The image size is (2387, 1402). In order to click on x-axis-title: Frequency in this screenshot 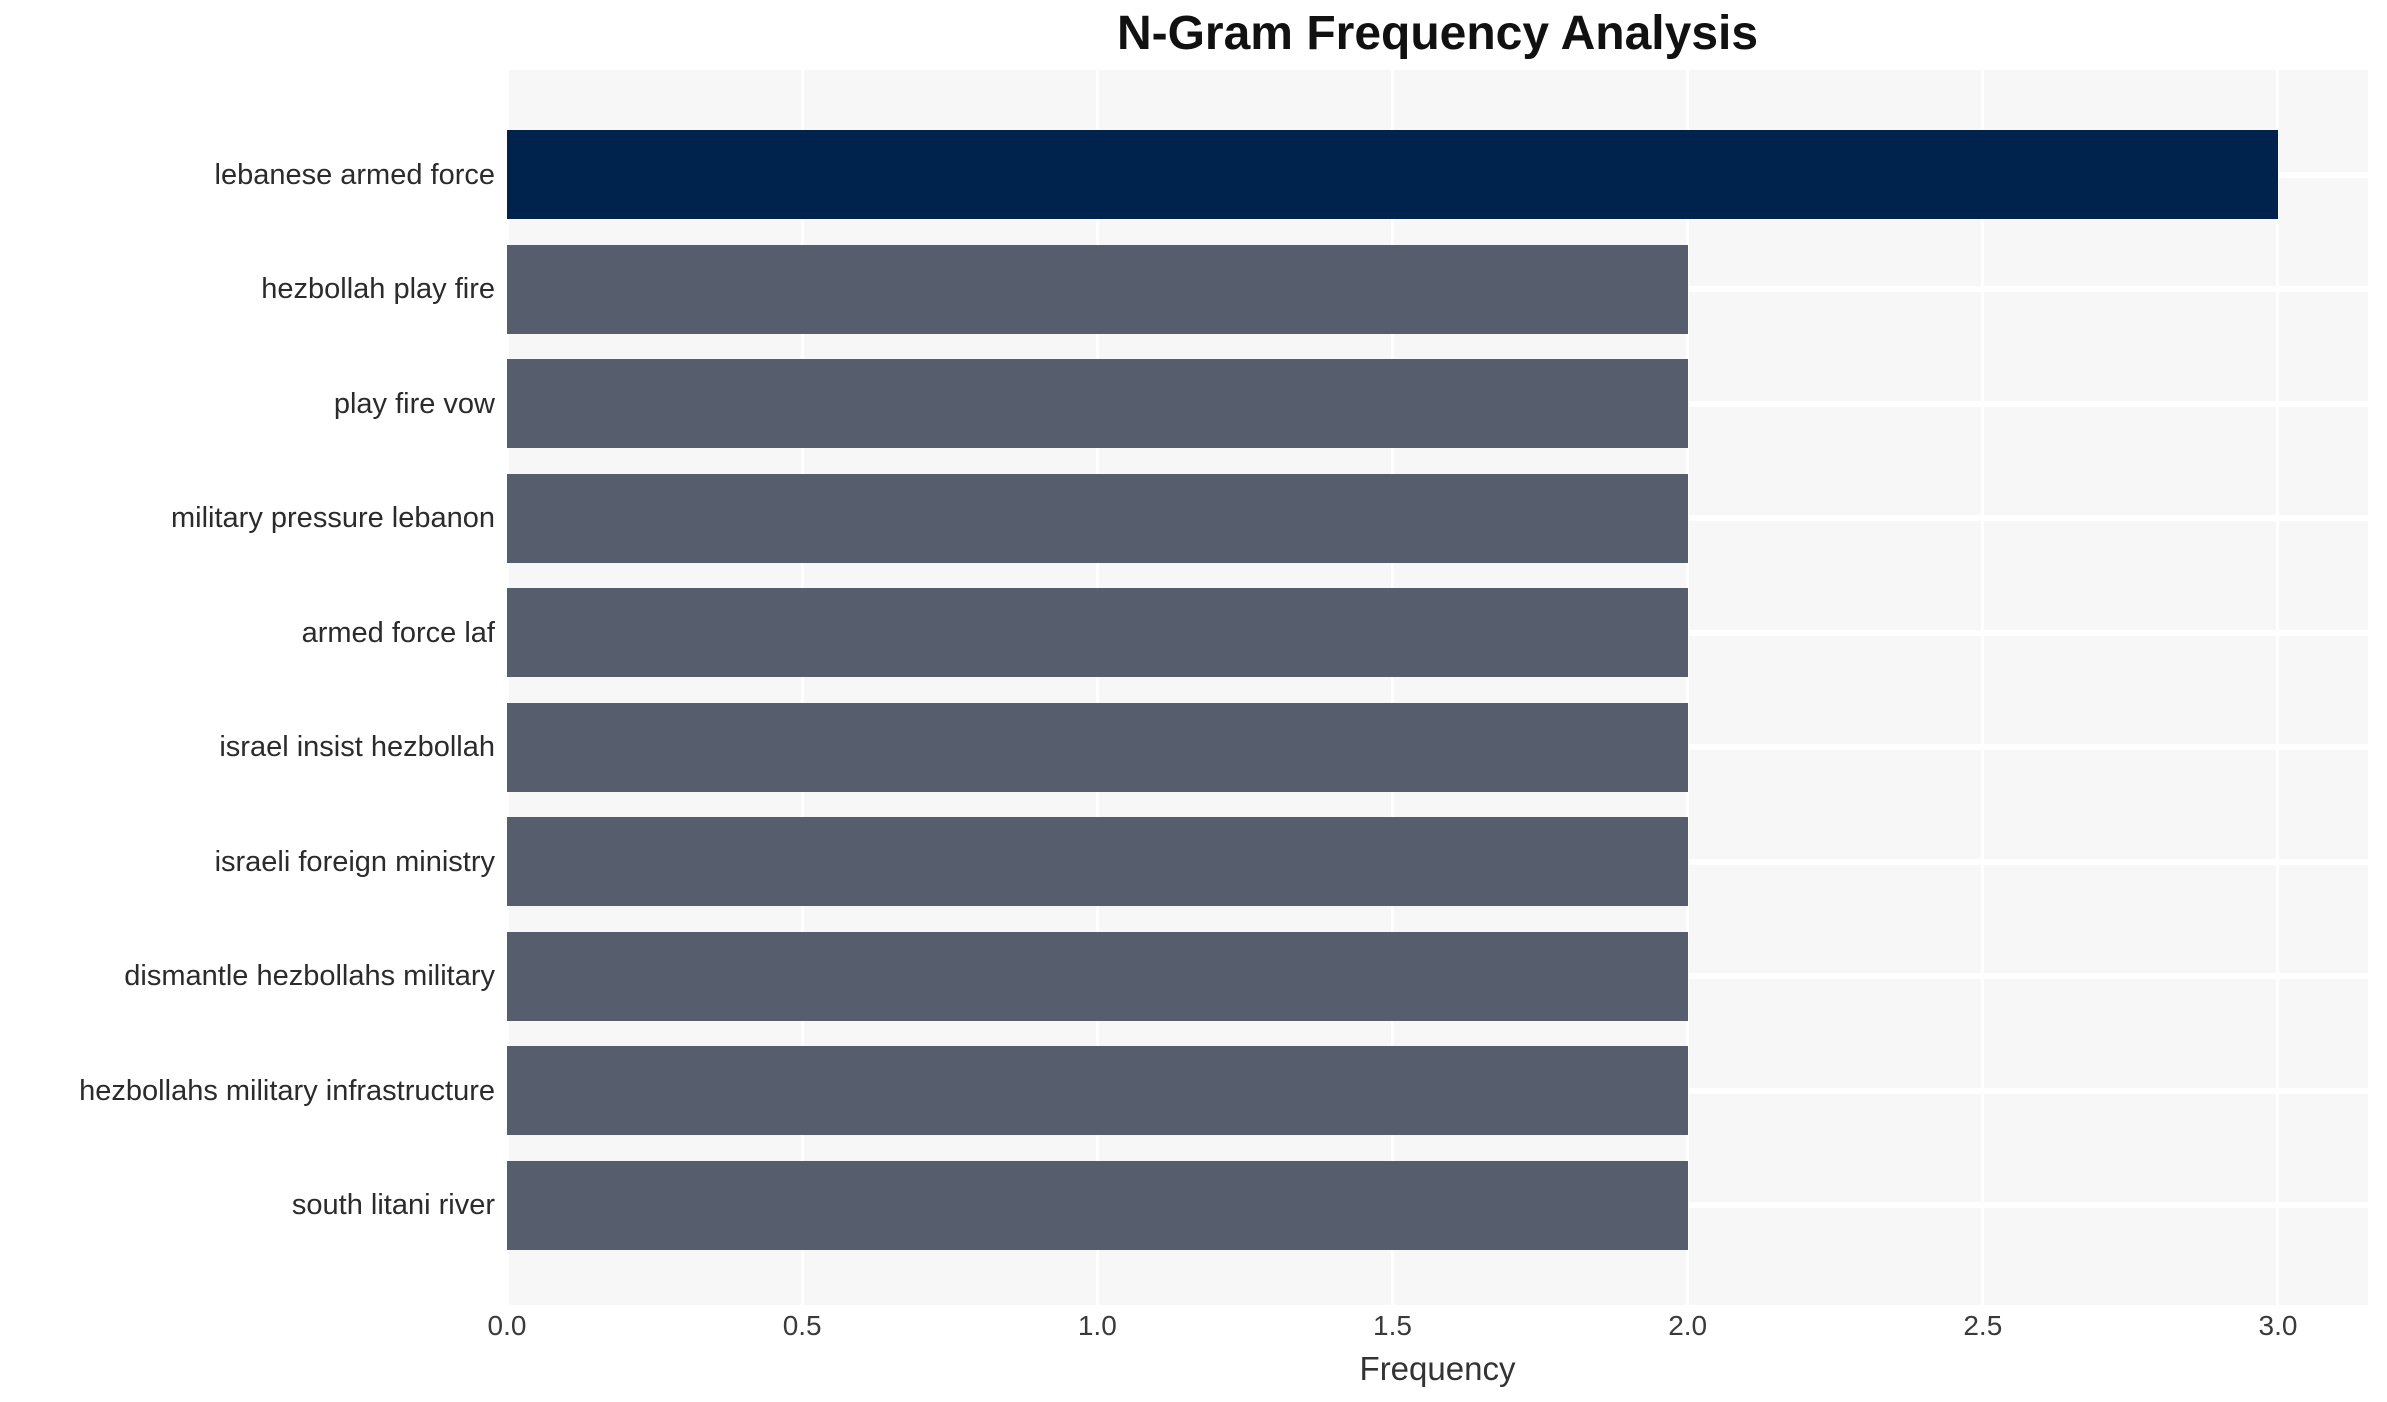, I will do `click(1437, 1368)`.